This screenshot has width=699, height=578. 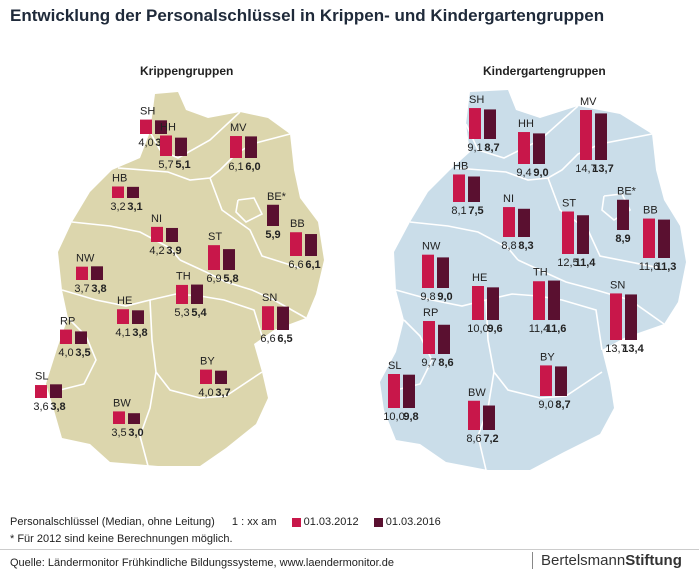 What do you see at coordinates (474, 148) in the screenshot?
I see `value-label-2012: 9,1` at bounding box center [474, 148].